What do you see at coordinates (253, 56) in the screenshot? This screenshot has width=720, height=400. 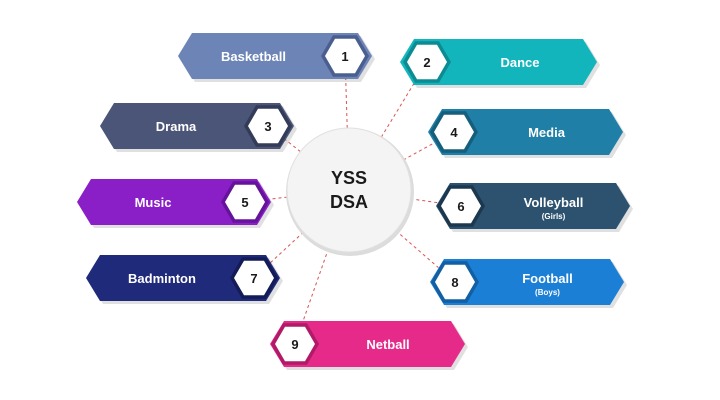 I see `activity-label: Basketball` at bounding box center [253, 56].